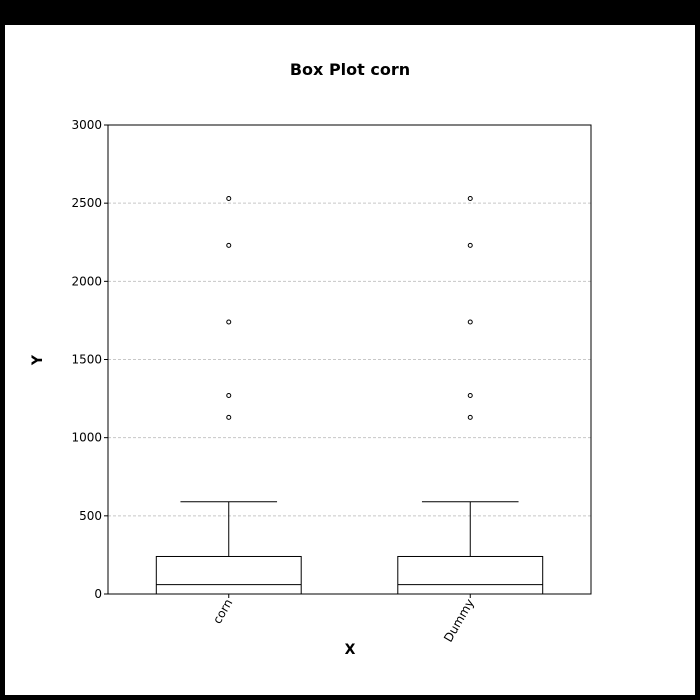  I want to click on box-corn, so click(228, 395).